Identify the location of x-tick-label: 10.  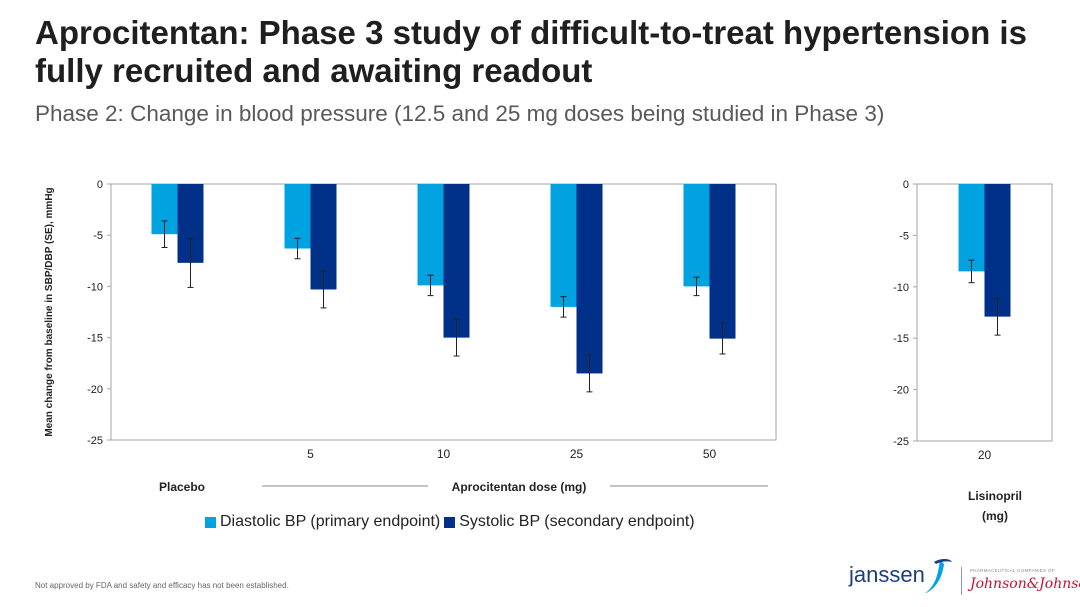
(444, 454).